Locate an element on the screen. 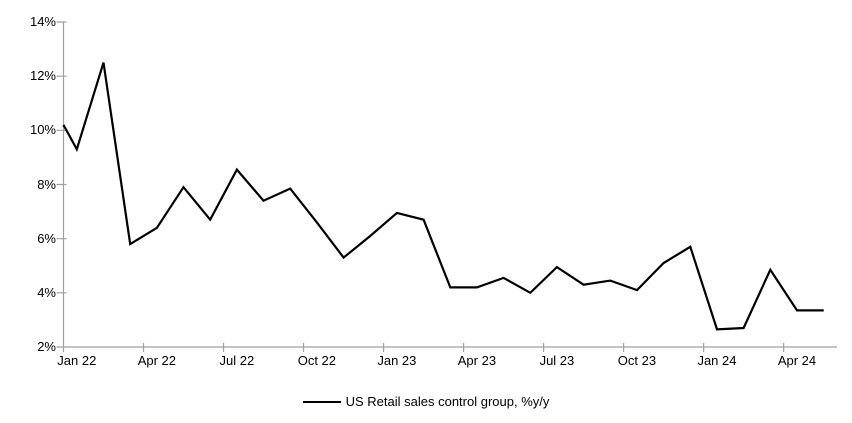 The height and width of the screenshot is (423, 852). legend: US Retail sales control group, %y/y is located at coordinates (426, 401).